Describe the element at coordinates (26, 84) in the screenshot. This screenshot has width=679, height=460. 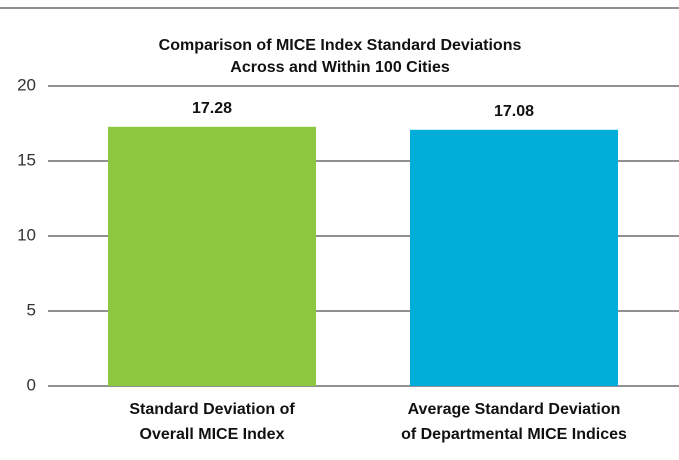
I see `y-tick-label: 20` at that location.